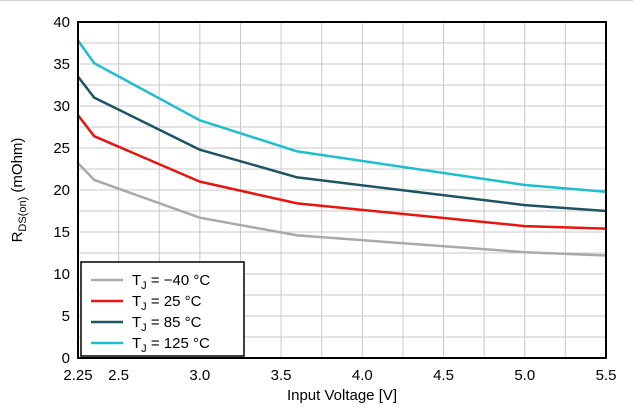 The image size is (633, 410). I want to click on y-tick-label: 0, so click(66, 358).